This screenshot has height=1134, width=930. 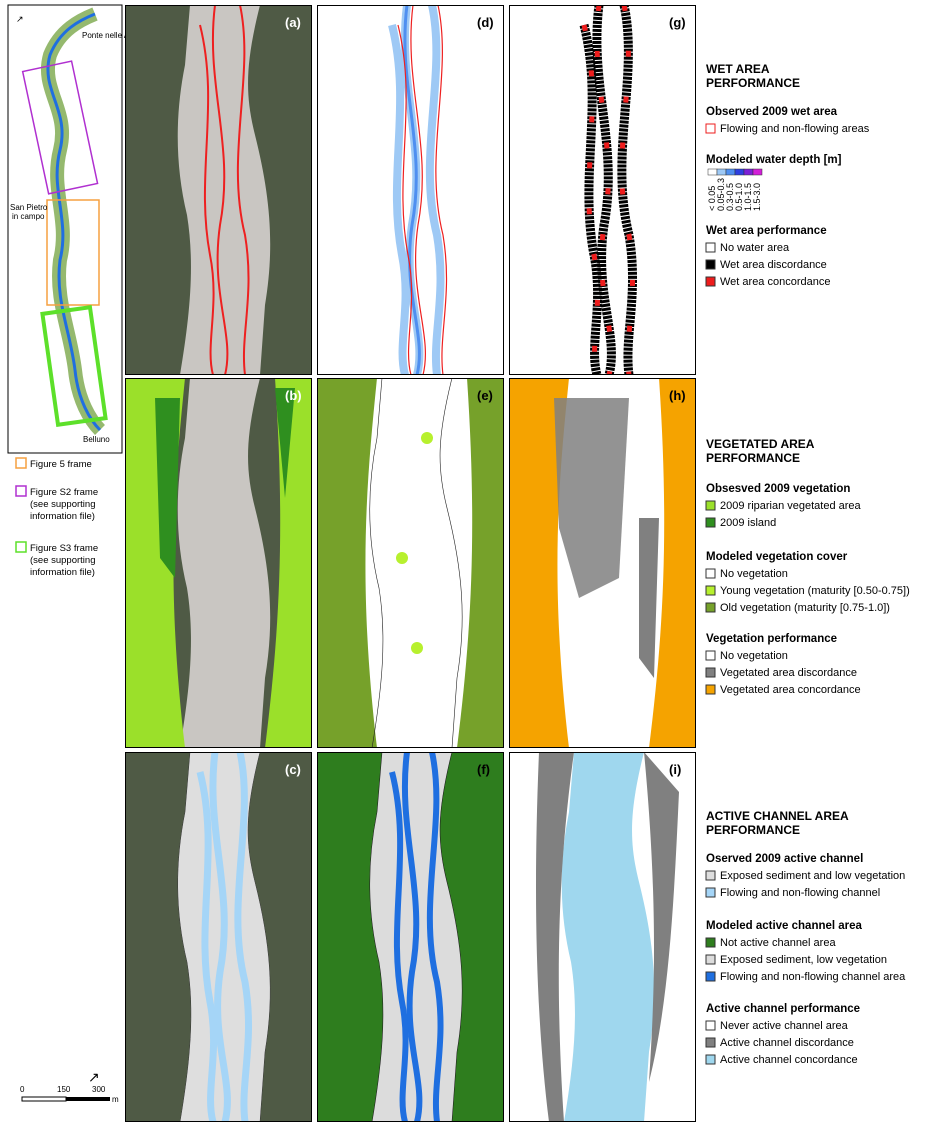 I want to click on frame-label: Figure S3 frame, so click(x=64, y=548).